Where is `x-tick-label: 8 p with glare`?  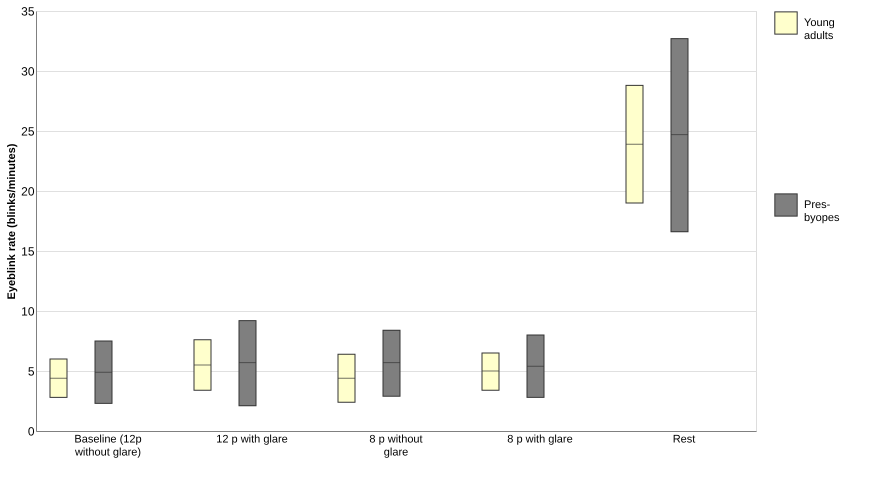
x-tick-label: 8 p with glare is located at coordinates (540, 440).